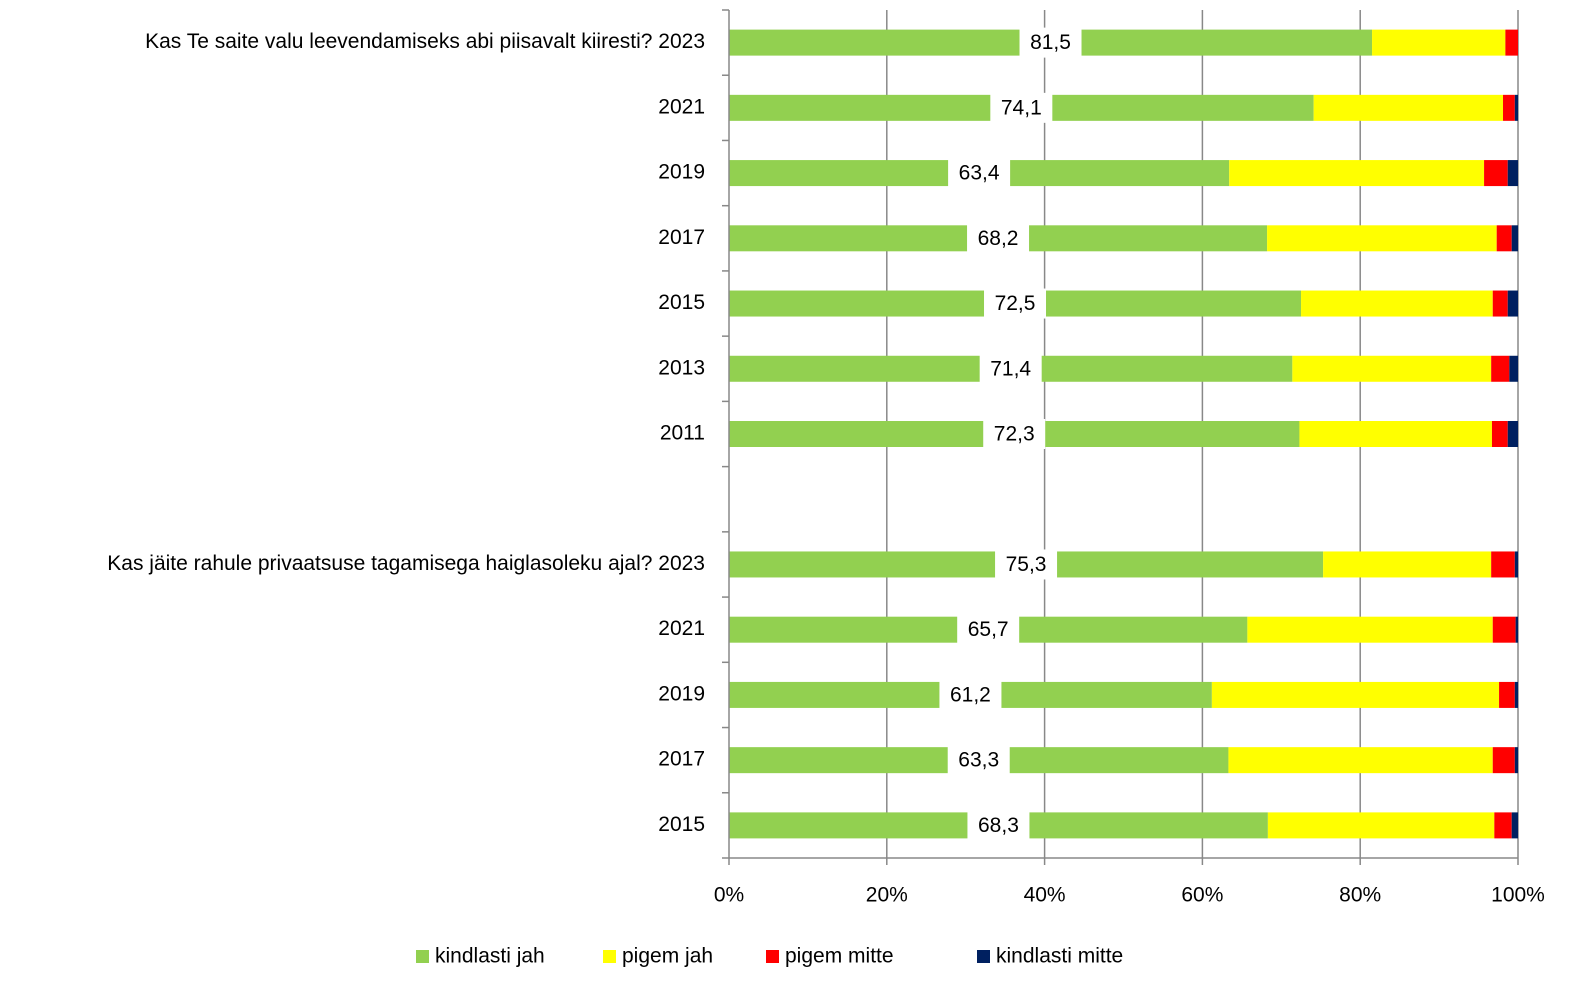 This screenshot has height=986, width=1591. I want to click on data-label: 63,3, so click(978, 760).